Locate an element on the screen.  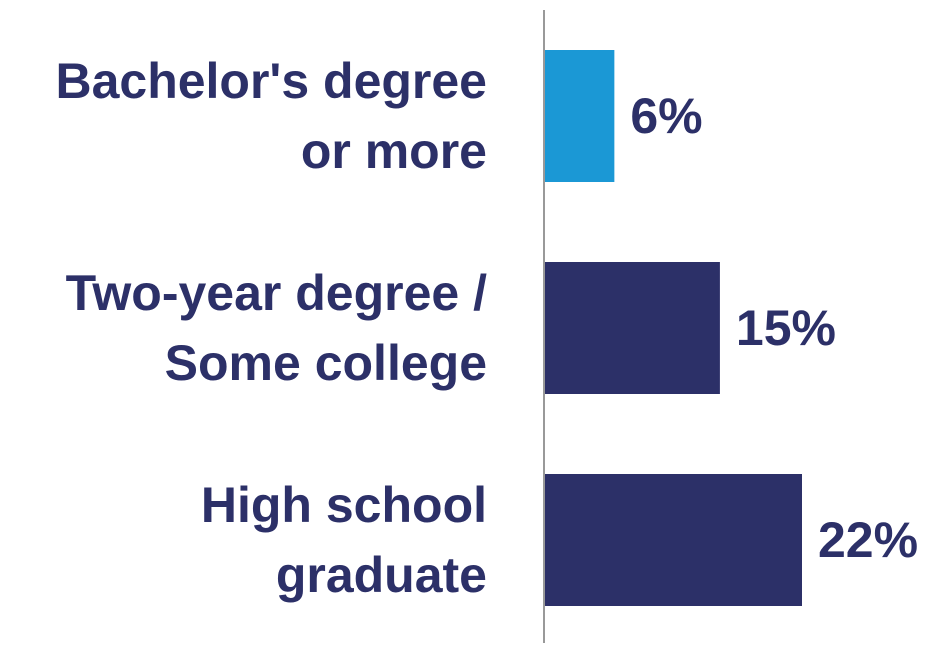
value-label-2: 22% is located at coordinates (868, 540).